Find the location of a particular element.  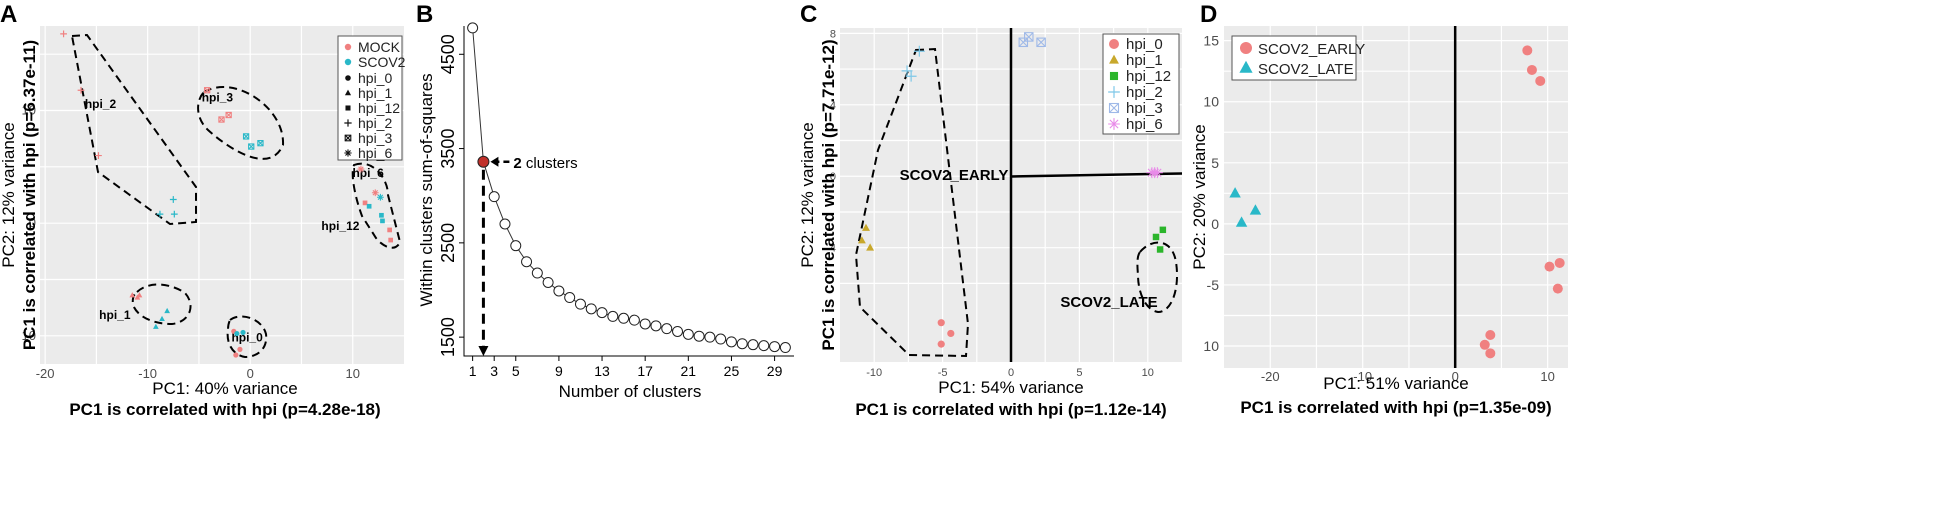

legend-key-hpi-12-shape is located at coordinates (348, 108).